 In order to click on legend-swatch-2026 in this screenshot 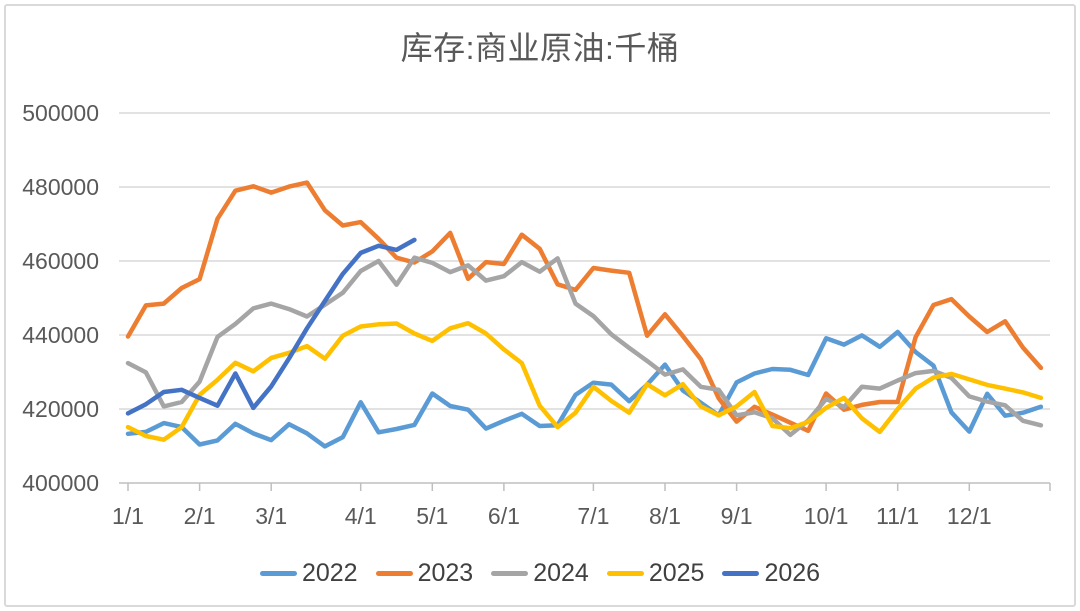, I will do `click(741, 573)`.